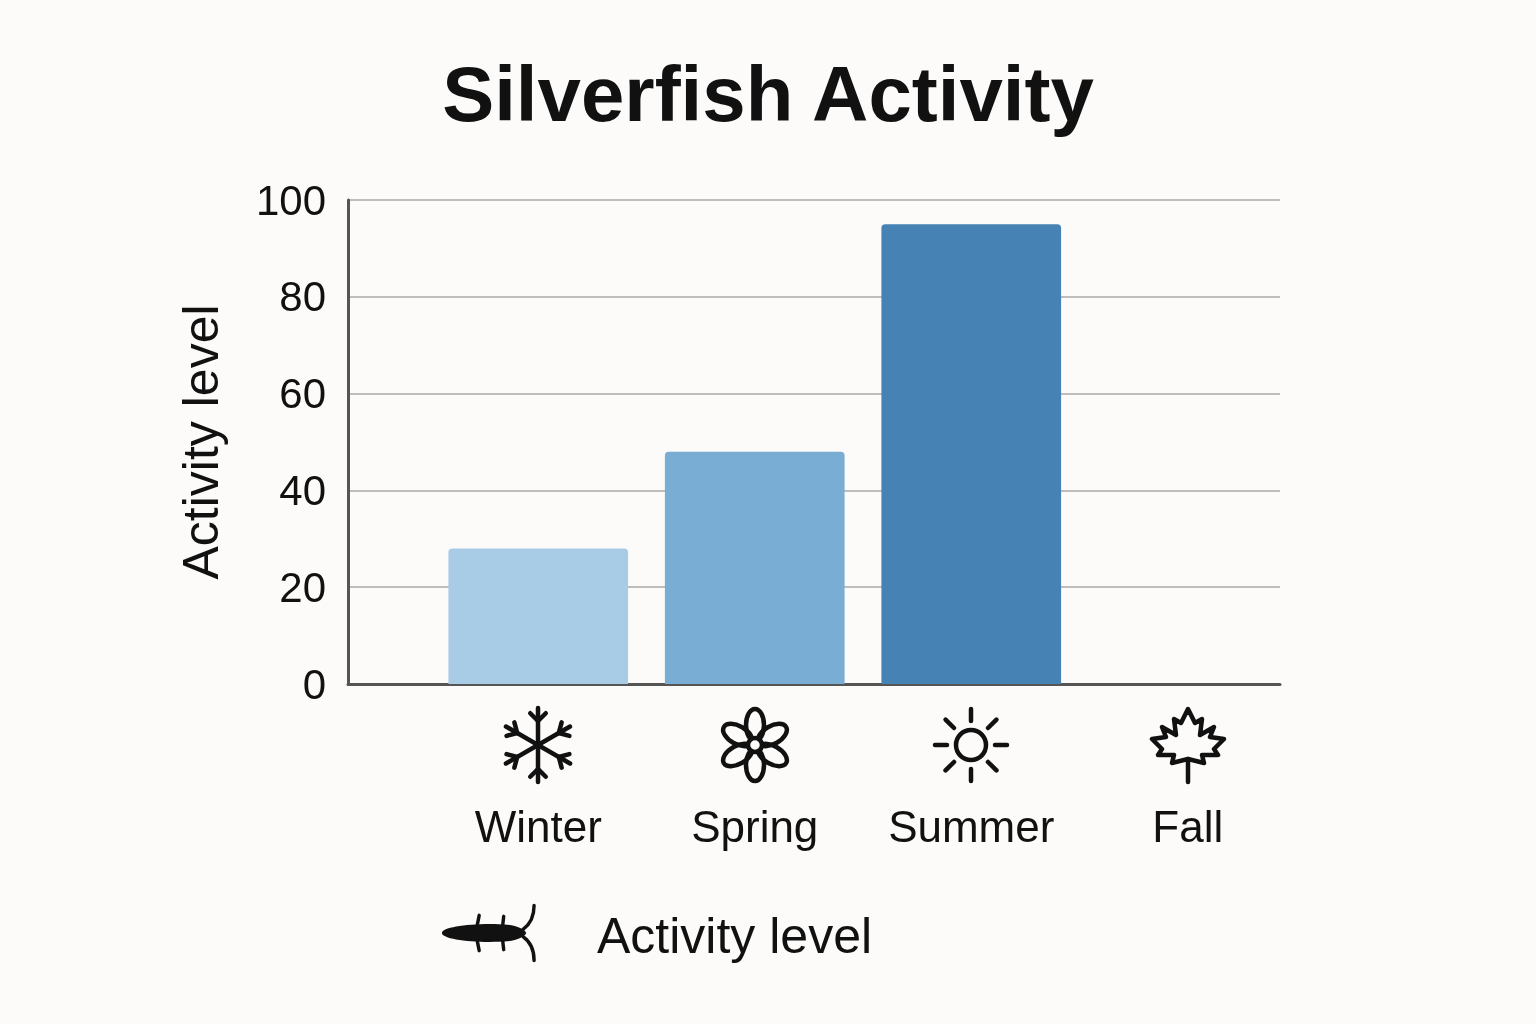 The image size is (1536, 1024). Describe the element at coordinates (290, 200) in the screenshot. I see `y-tick-label: 100` at that location.